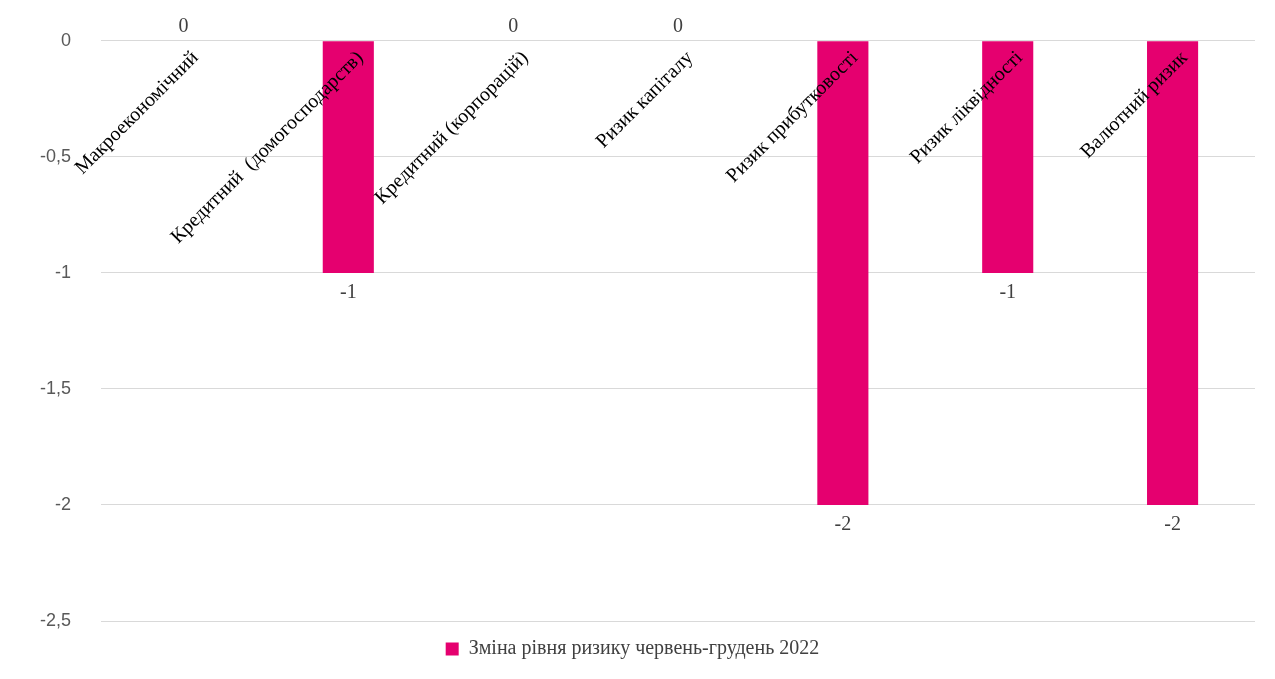 The image size is (1275, 679). Describe the element at coordinates (63, 271) in the screenshot. I see `y-tick-label: -1` at that location.